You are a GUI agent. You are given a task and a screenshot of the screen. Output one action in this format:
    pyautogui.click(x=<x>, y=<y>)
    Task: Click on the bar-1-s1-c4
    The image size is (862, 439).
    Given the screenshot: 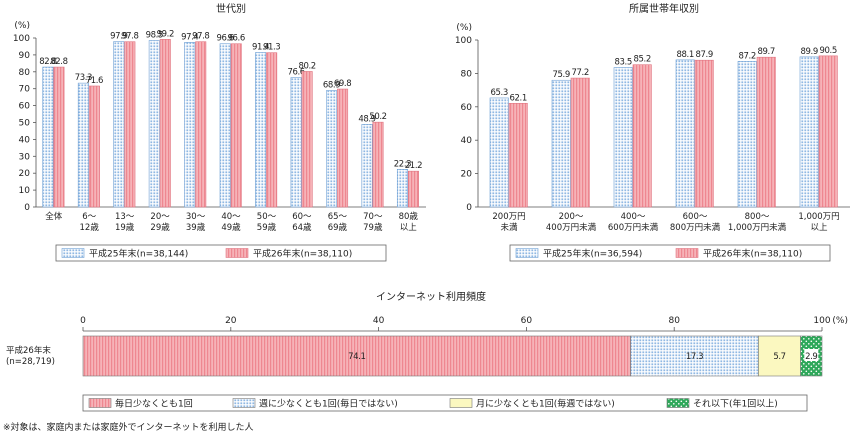 What is the action you would take?
    pyautogui.click(x=766, y=132)
    